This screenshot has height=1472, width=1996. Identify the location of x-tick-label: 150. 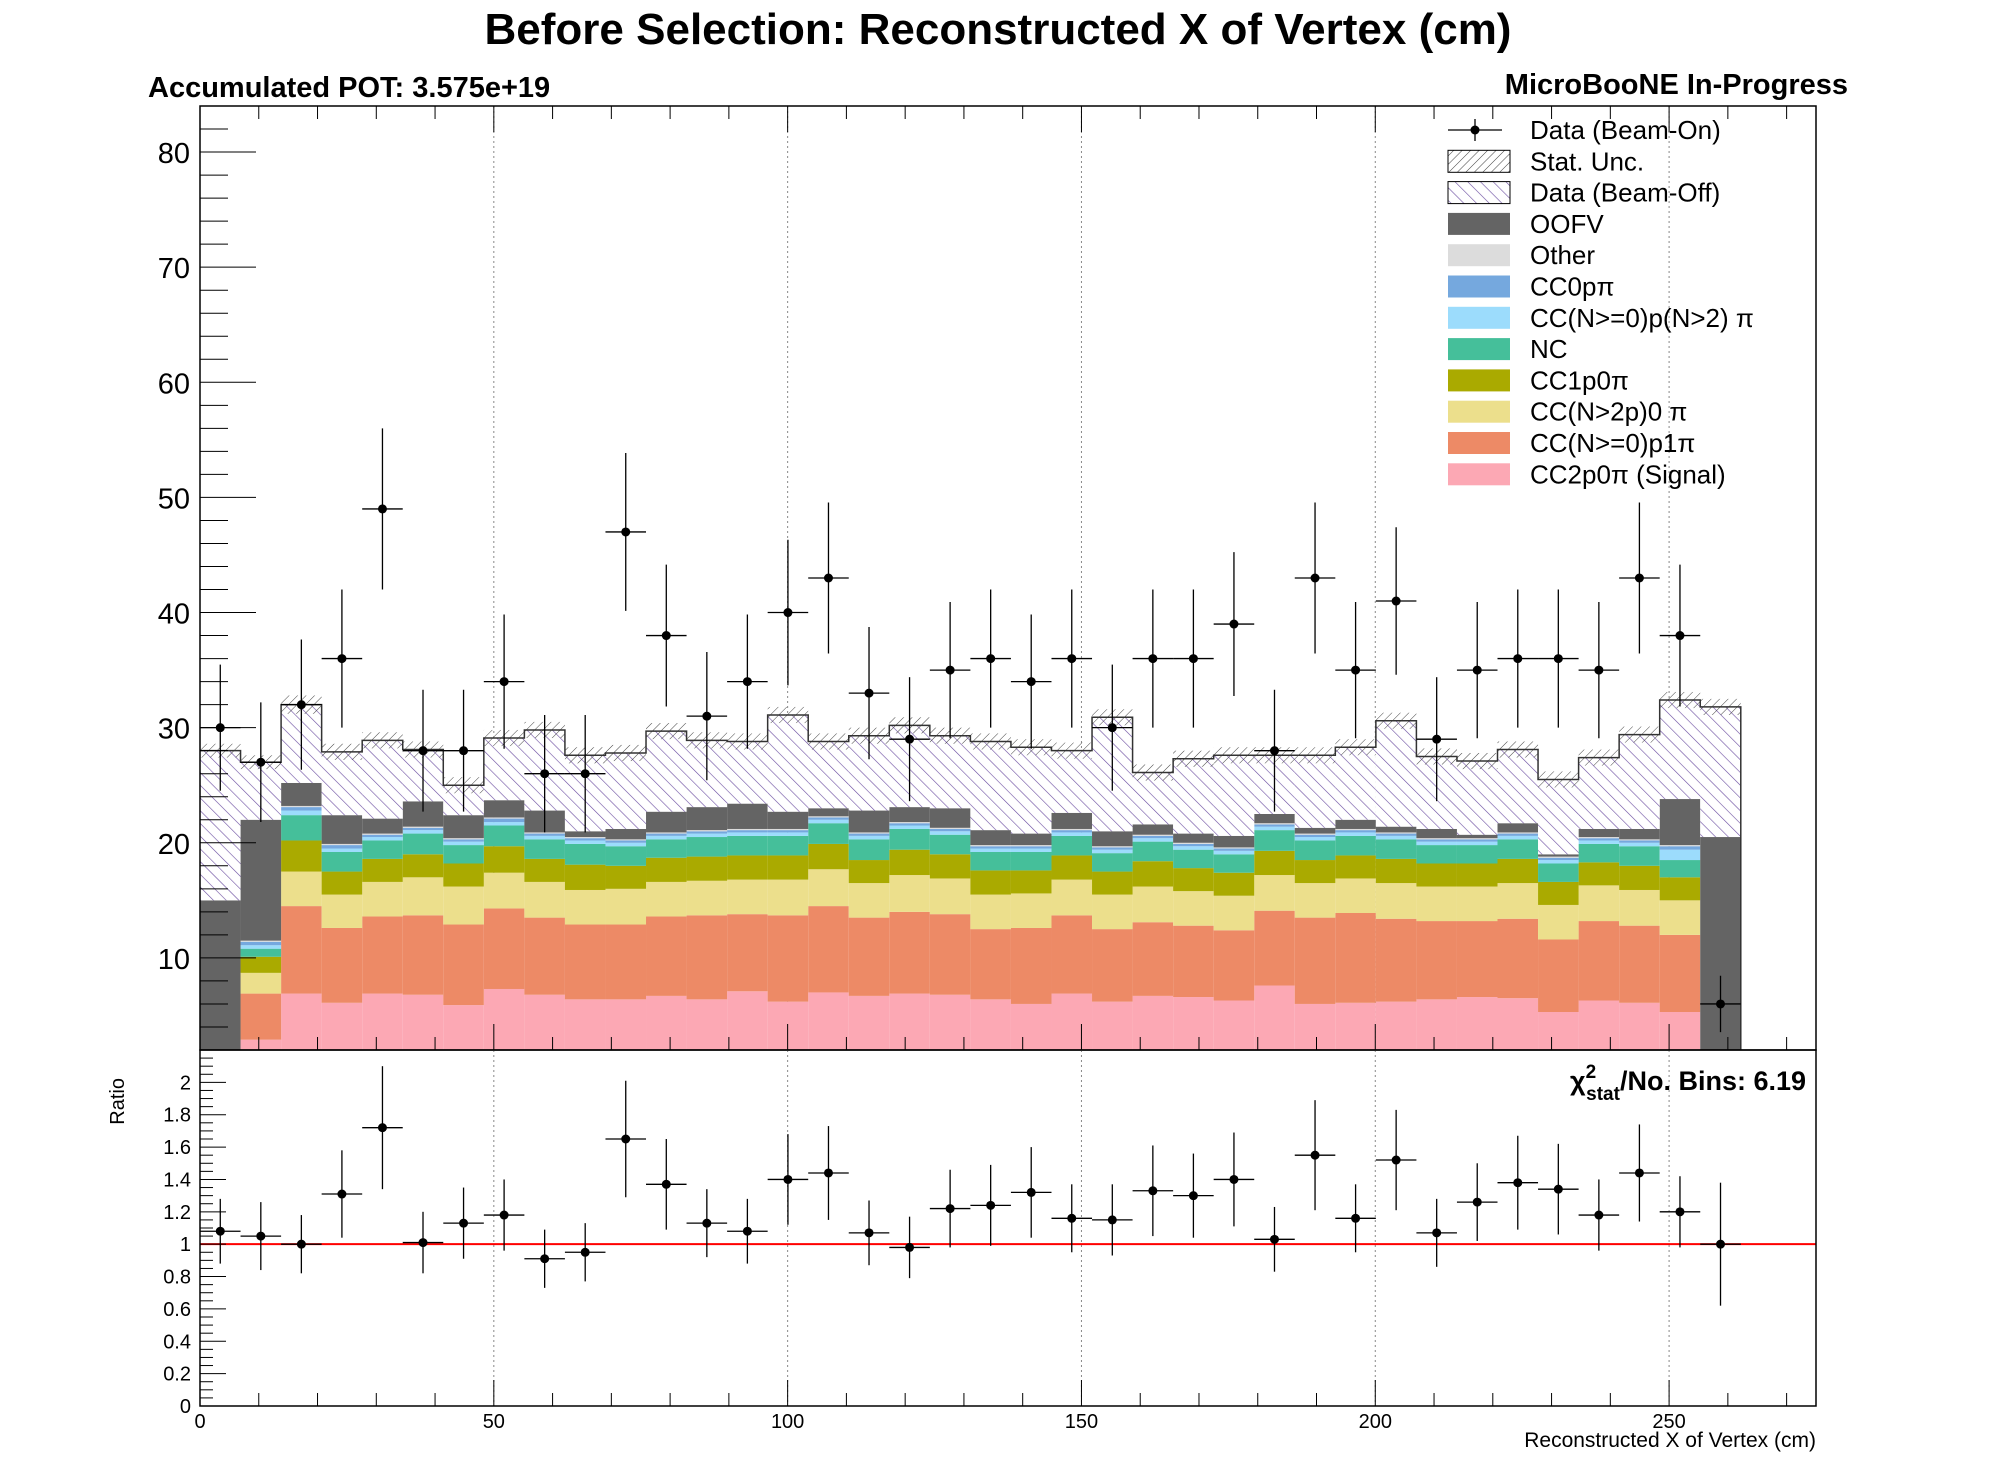
(1081, 1422).